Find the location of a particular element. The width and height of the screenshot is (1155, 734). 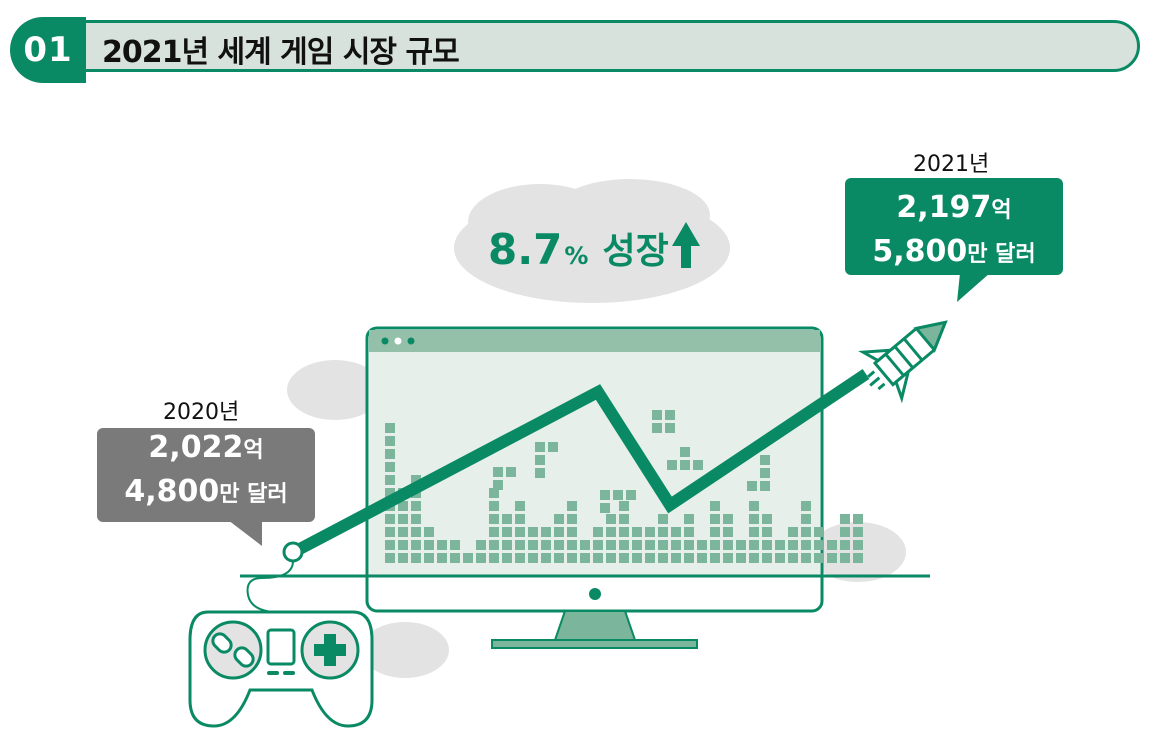

growth-word: 성장 is located at coordinates (635, 251).